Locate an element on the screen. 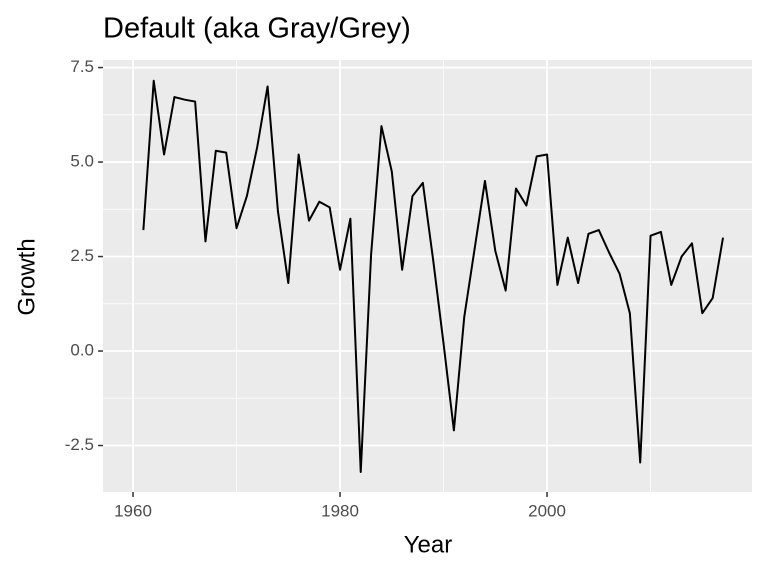 Image resolution: width=768 pixels, height=581 pixels. y-tick-label: 0.0 is located at coordinates (82, 350).